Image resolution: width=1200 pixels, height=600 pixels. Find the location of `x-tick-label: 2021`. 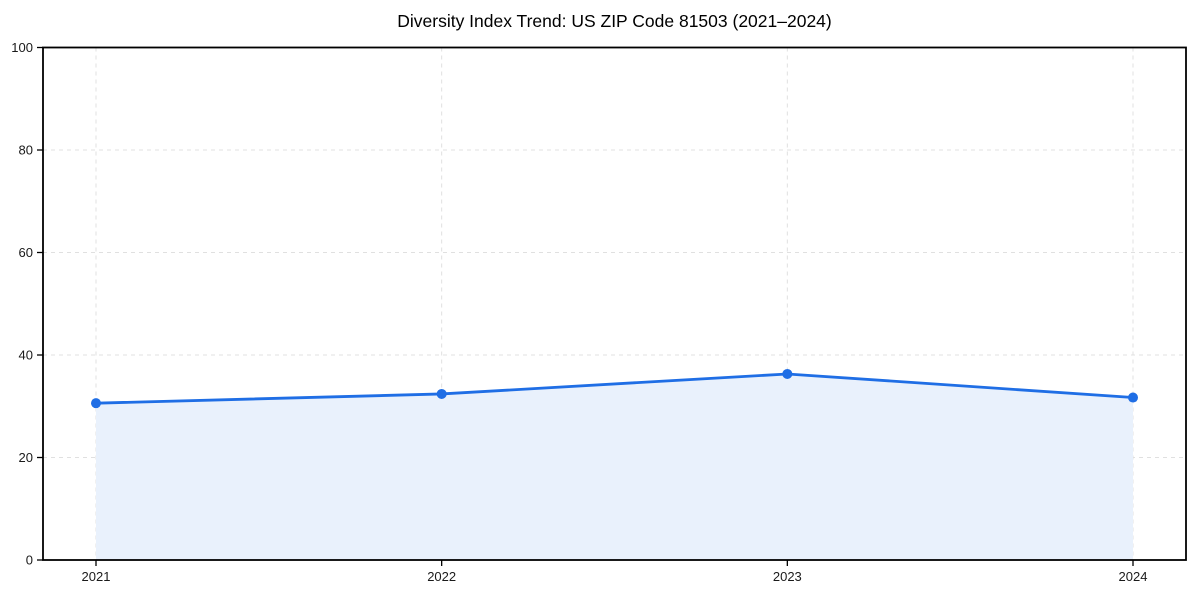

x-tick-label: 2021 is located at coordinates (96, 576).